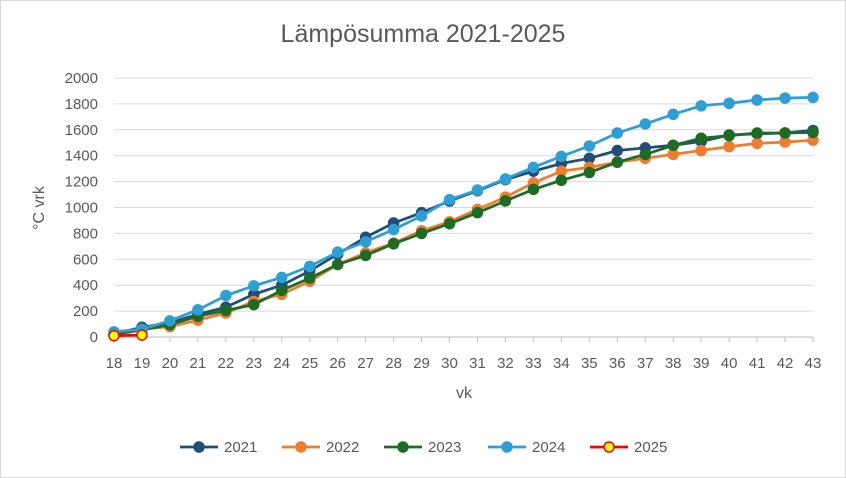 This screenshot has width=846, height=478. Describe the element at coordinates (673, 363) in the screenshot. I see `x-tick-label: 38` at that location.